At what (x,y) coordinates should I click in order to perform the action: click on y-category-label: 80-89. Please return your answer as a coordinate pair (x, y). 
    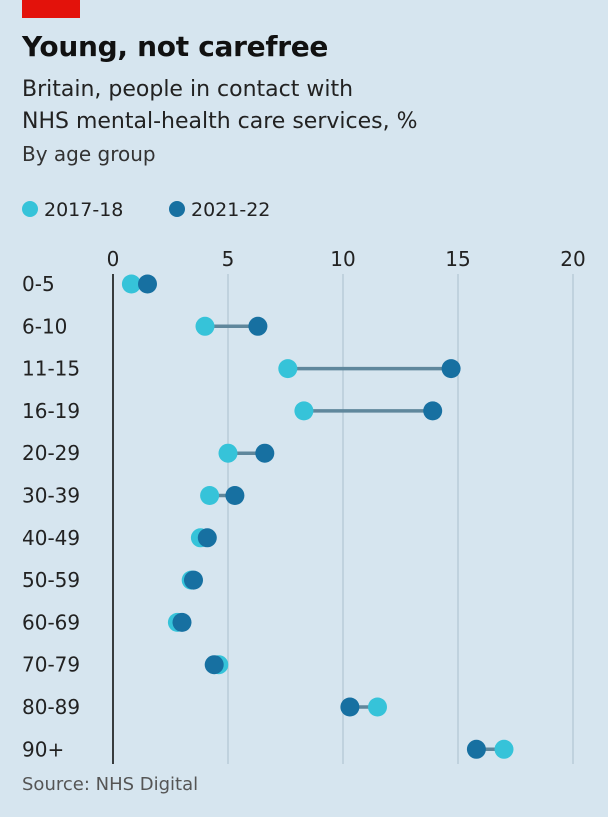
    Looking at the image, I should click on (51, 707).